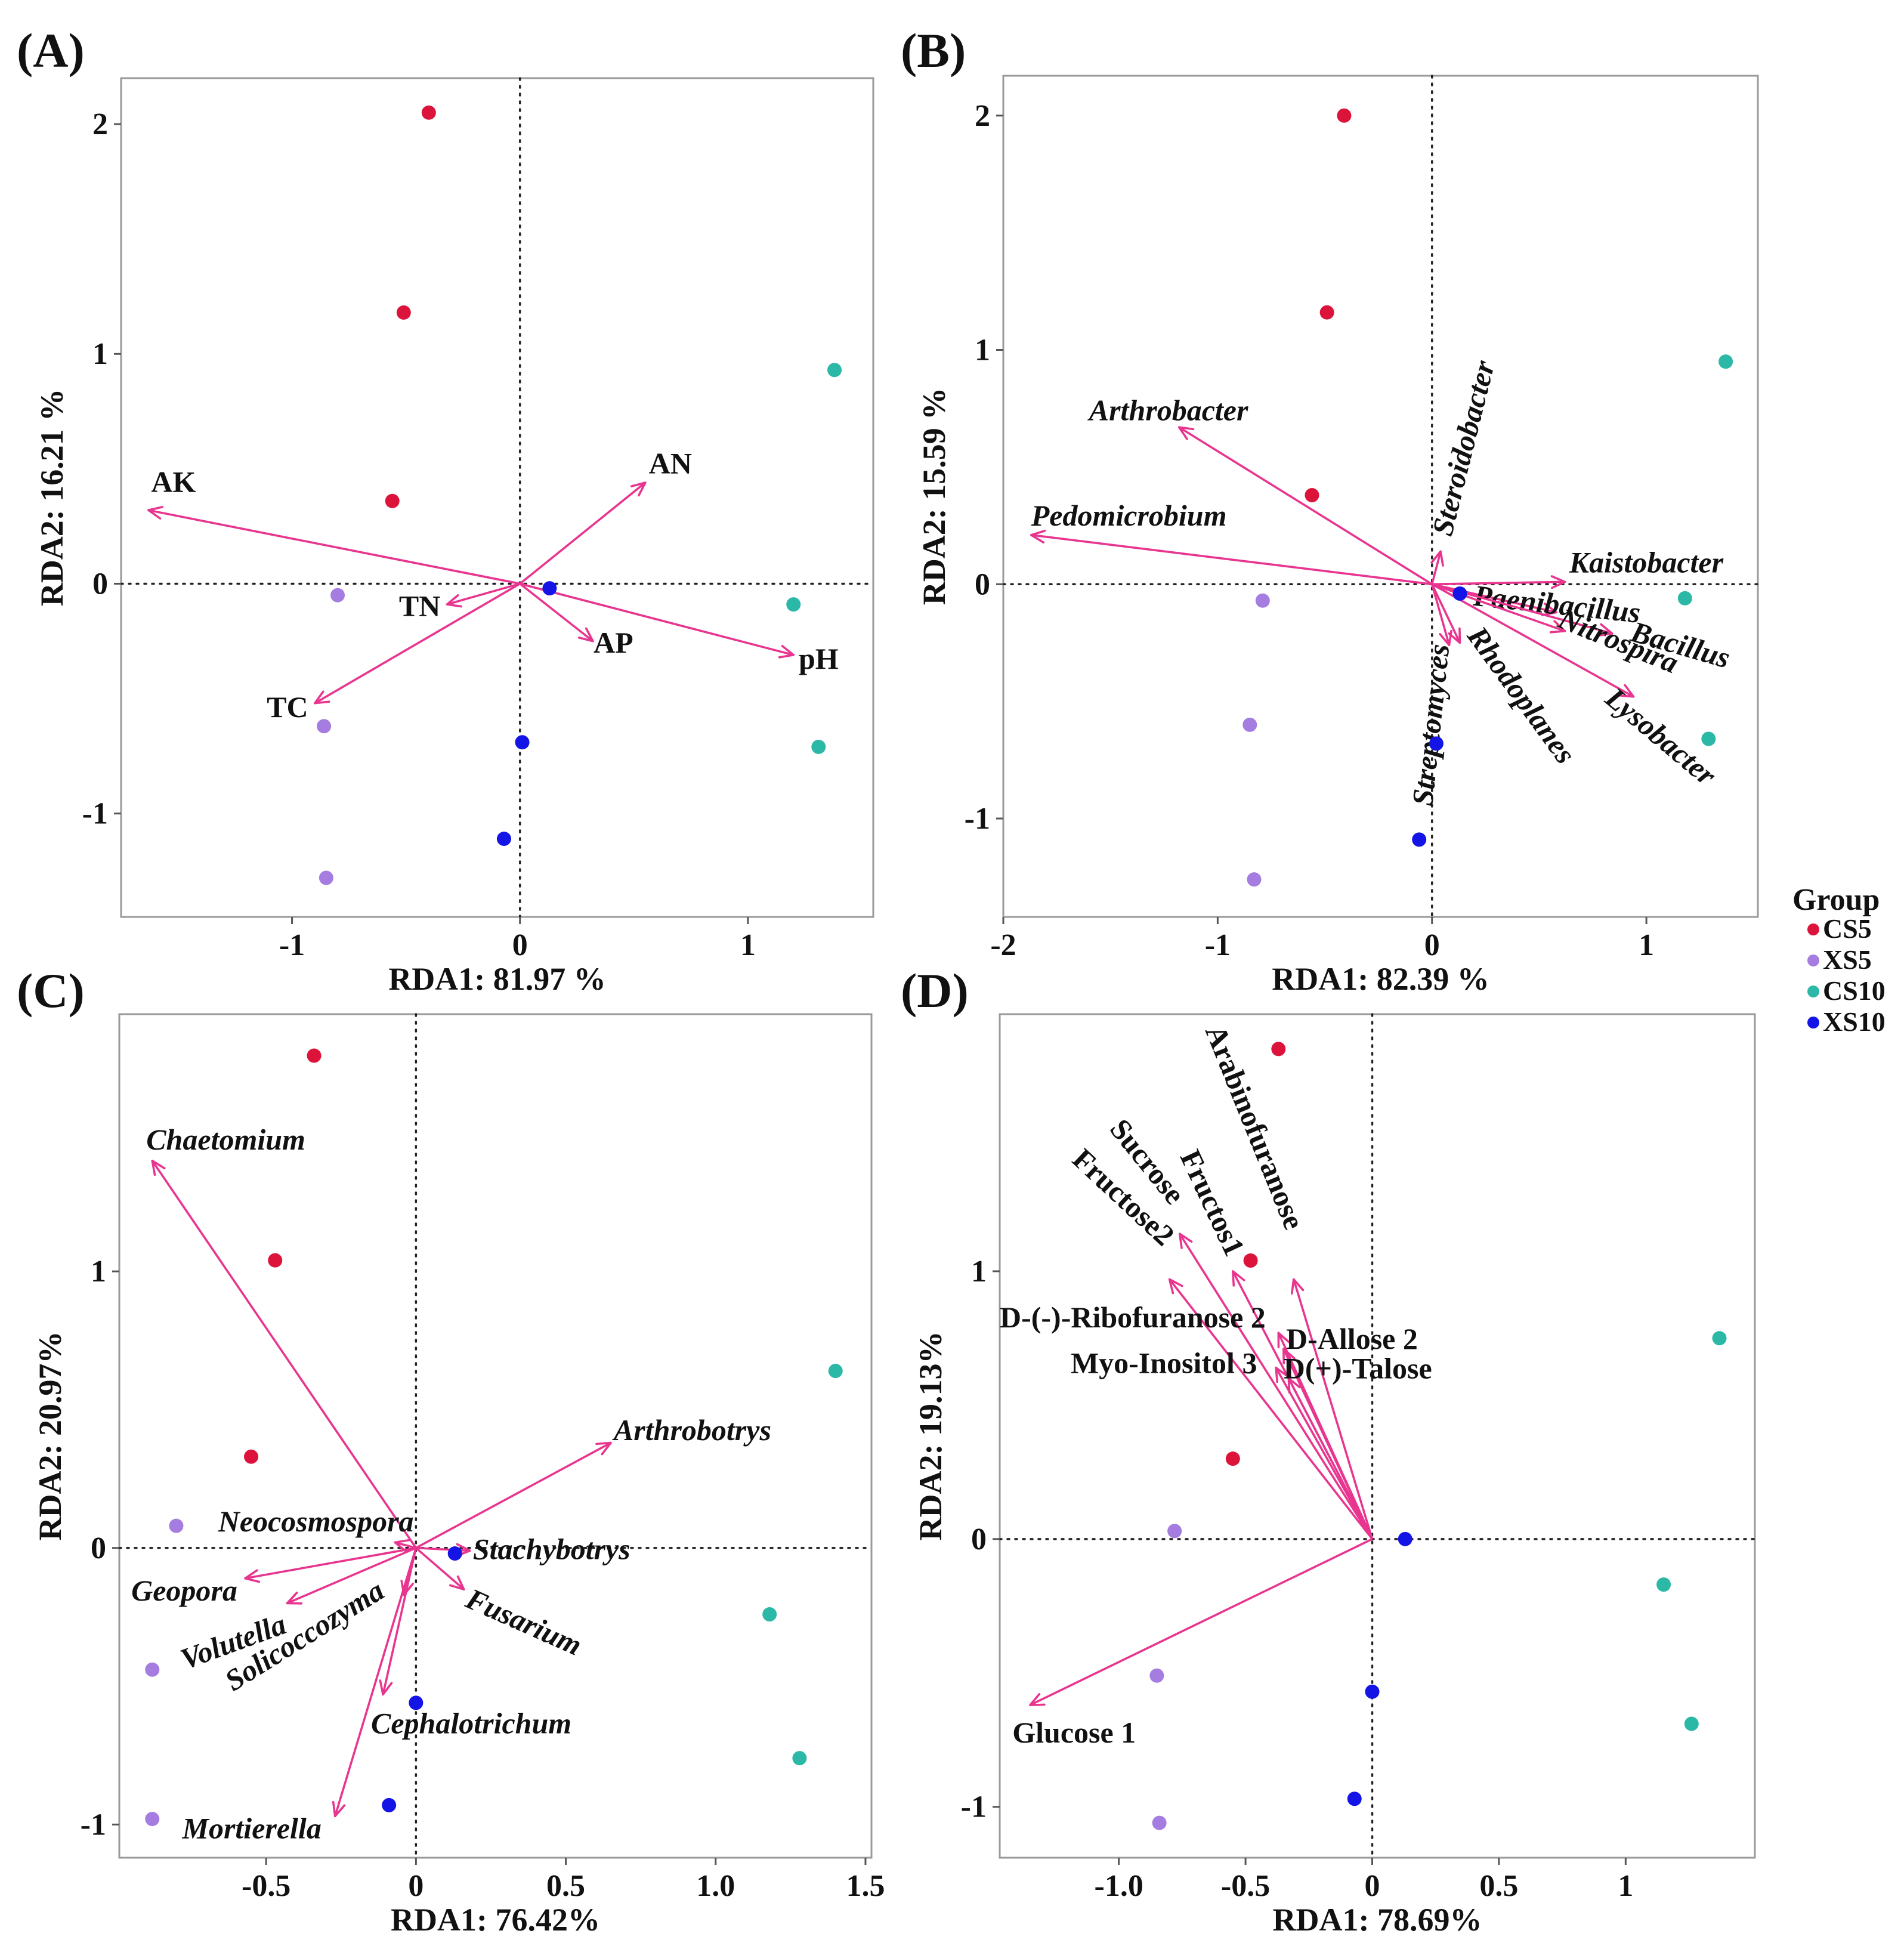 This screenshot has width=1904, height=1946. Describe the element at coordinates (1436, 568) in the screenshot. I see `panel-b-arrow-shaft-steroidobacter` at that location.